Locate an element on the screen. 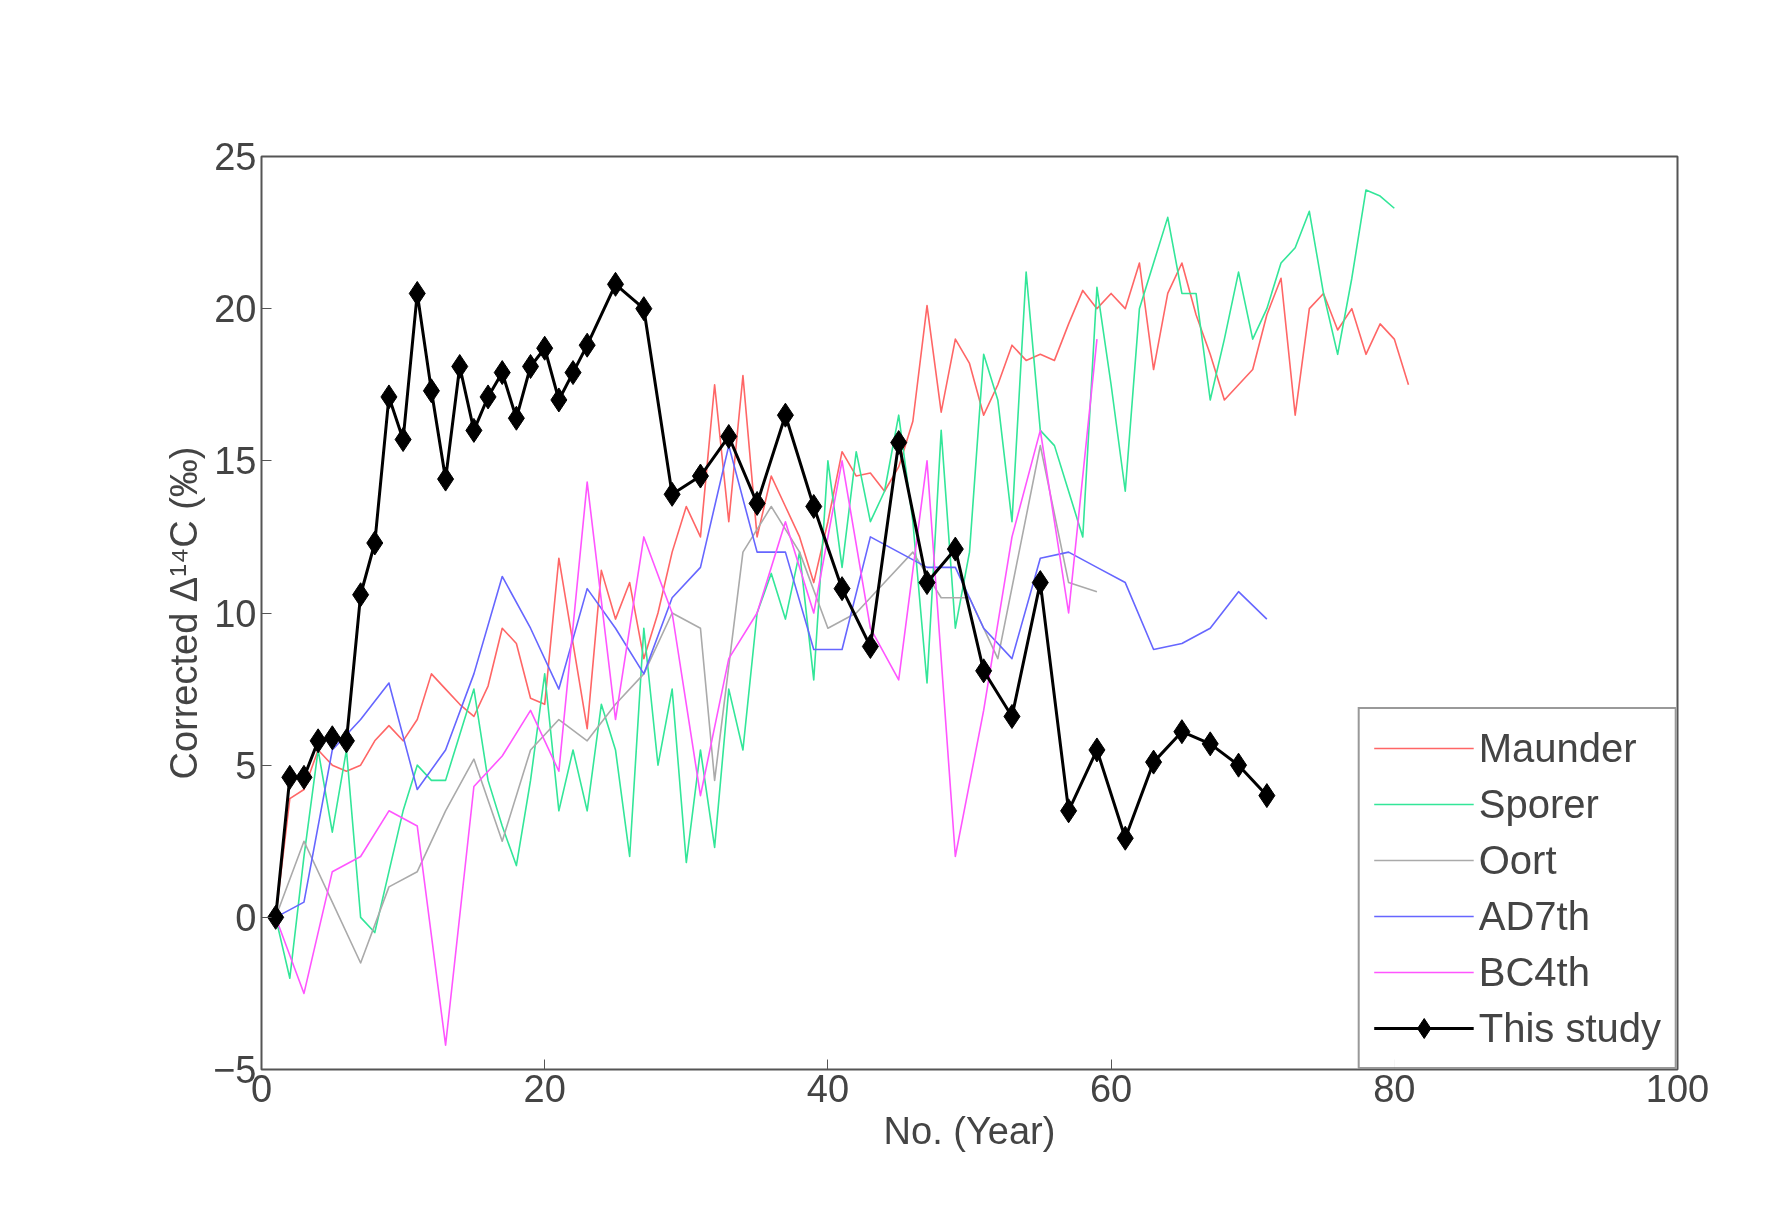  x-tick-label: 60 is located at coordinates (1111, 1088).